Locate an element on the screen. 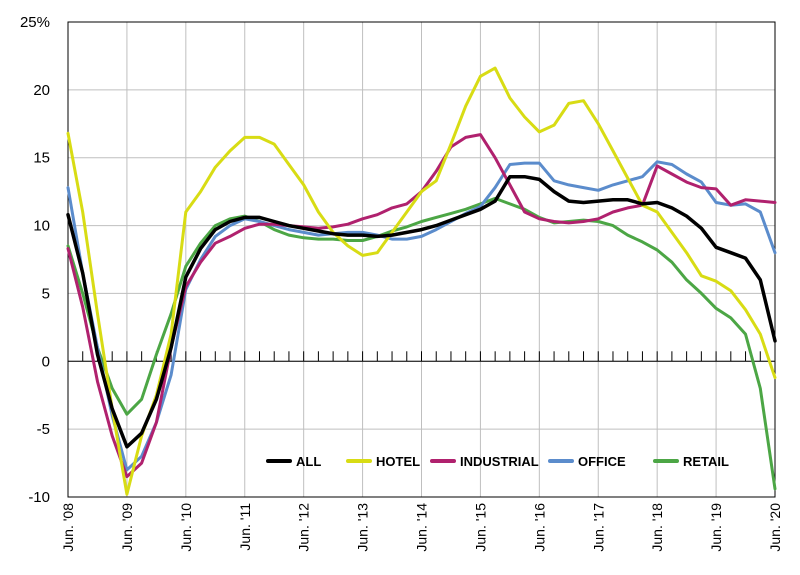  x-tick-label: Jun. '16 is located at coordinates (539, 527).